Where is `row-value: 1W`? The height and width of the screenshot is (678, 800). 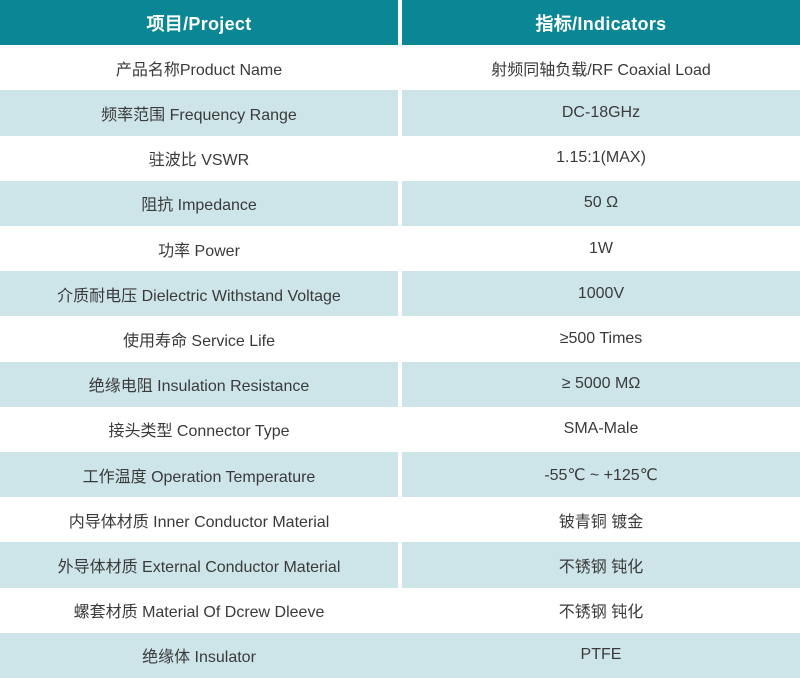 row-value: 1W is located at coordinates (601, 249).